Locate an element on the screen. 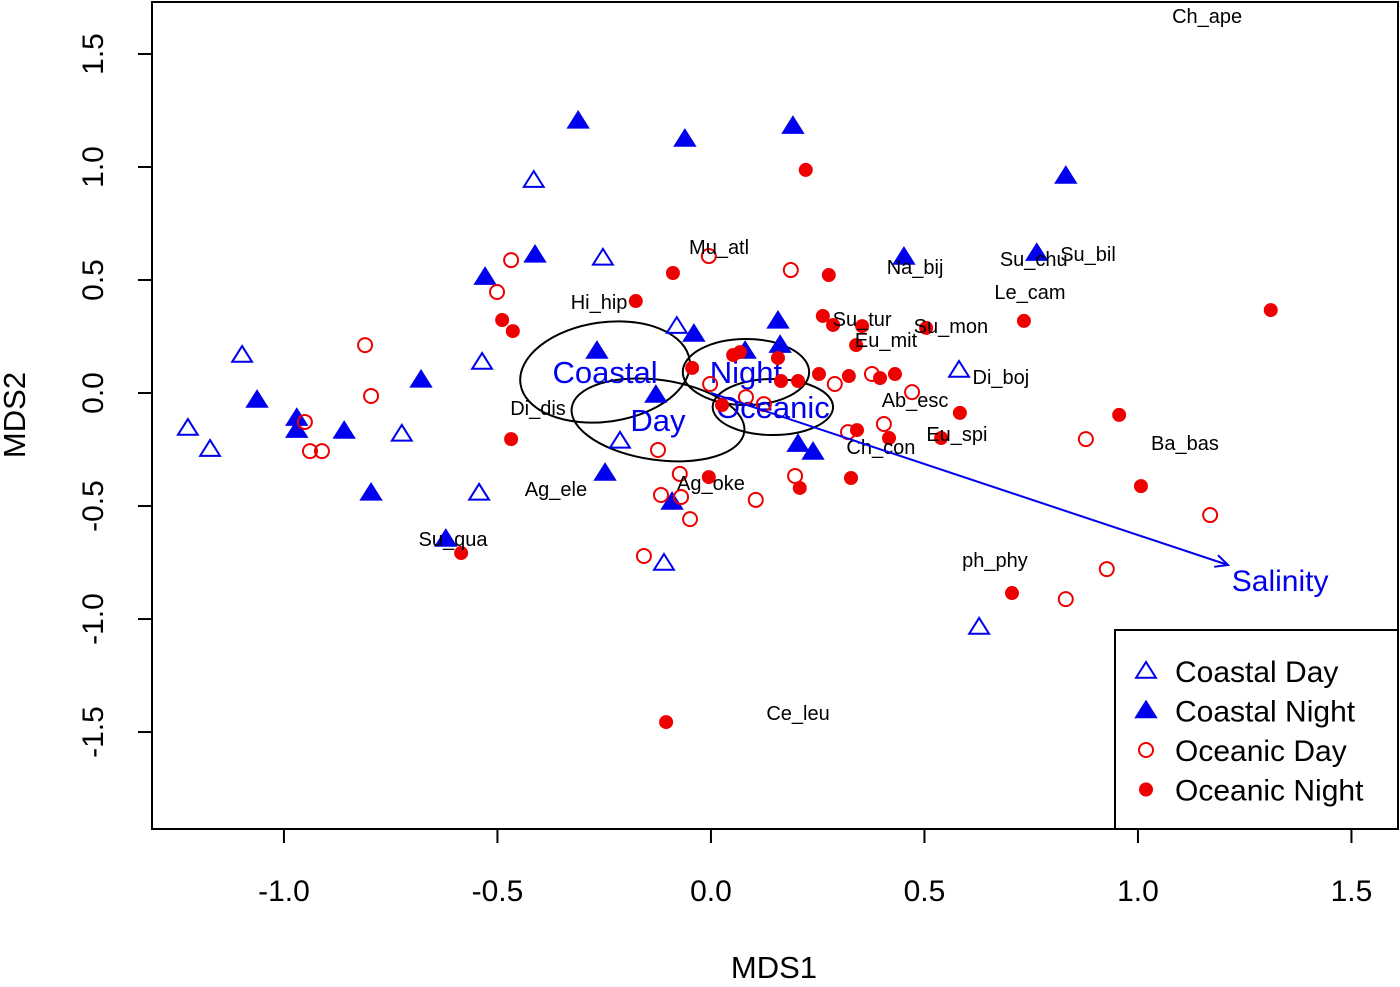  legend-marker-coastal-night is located at coordinates (1146, 709).